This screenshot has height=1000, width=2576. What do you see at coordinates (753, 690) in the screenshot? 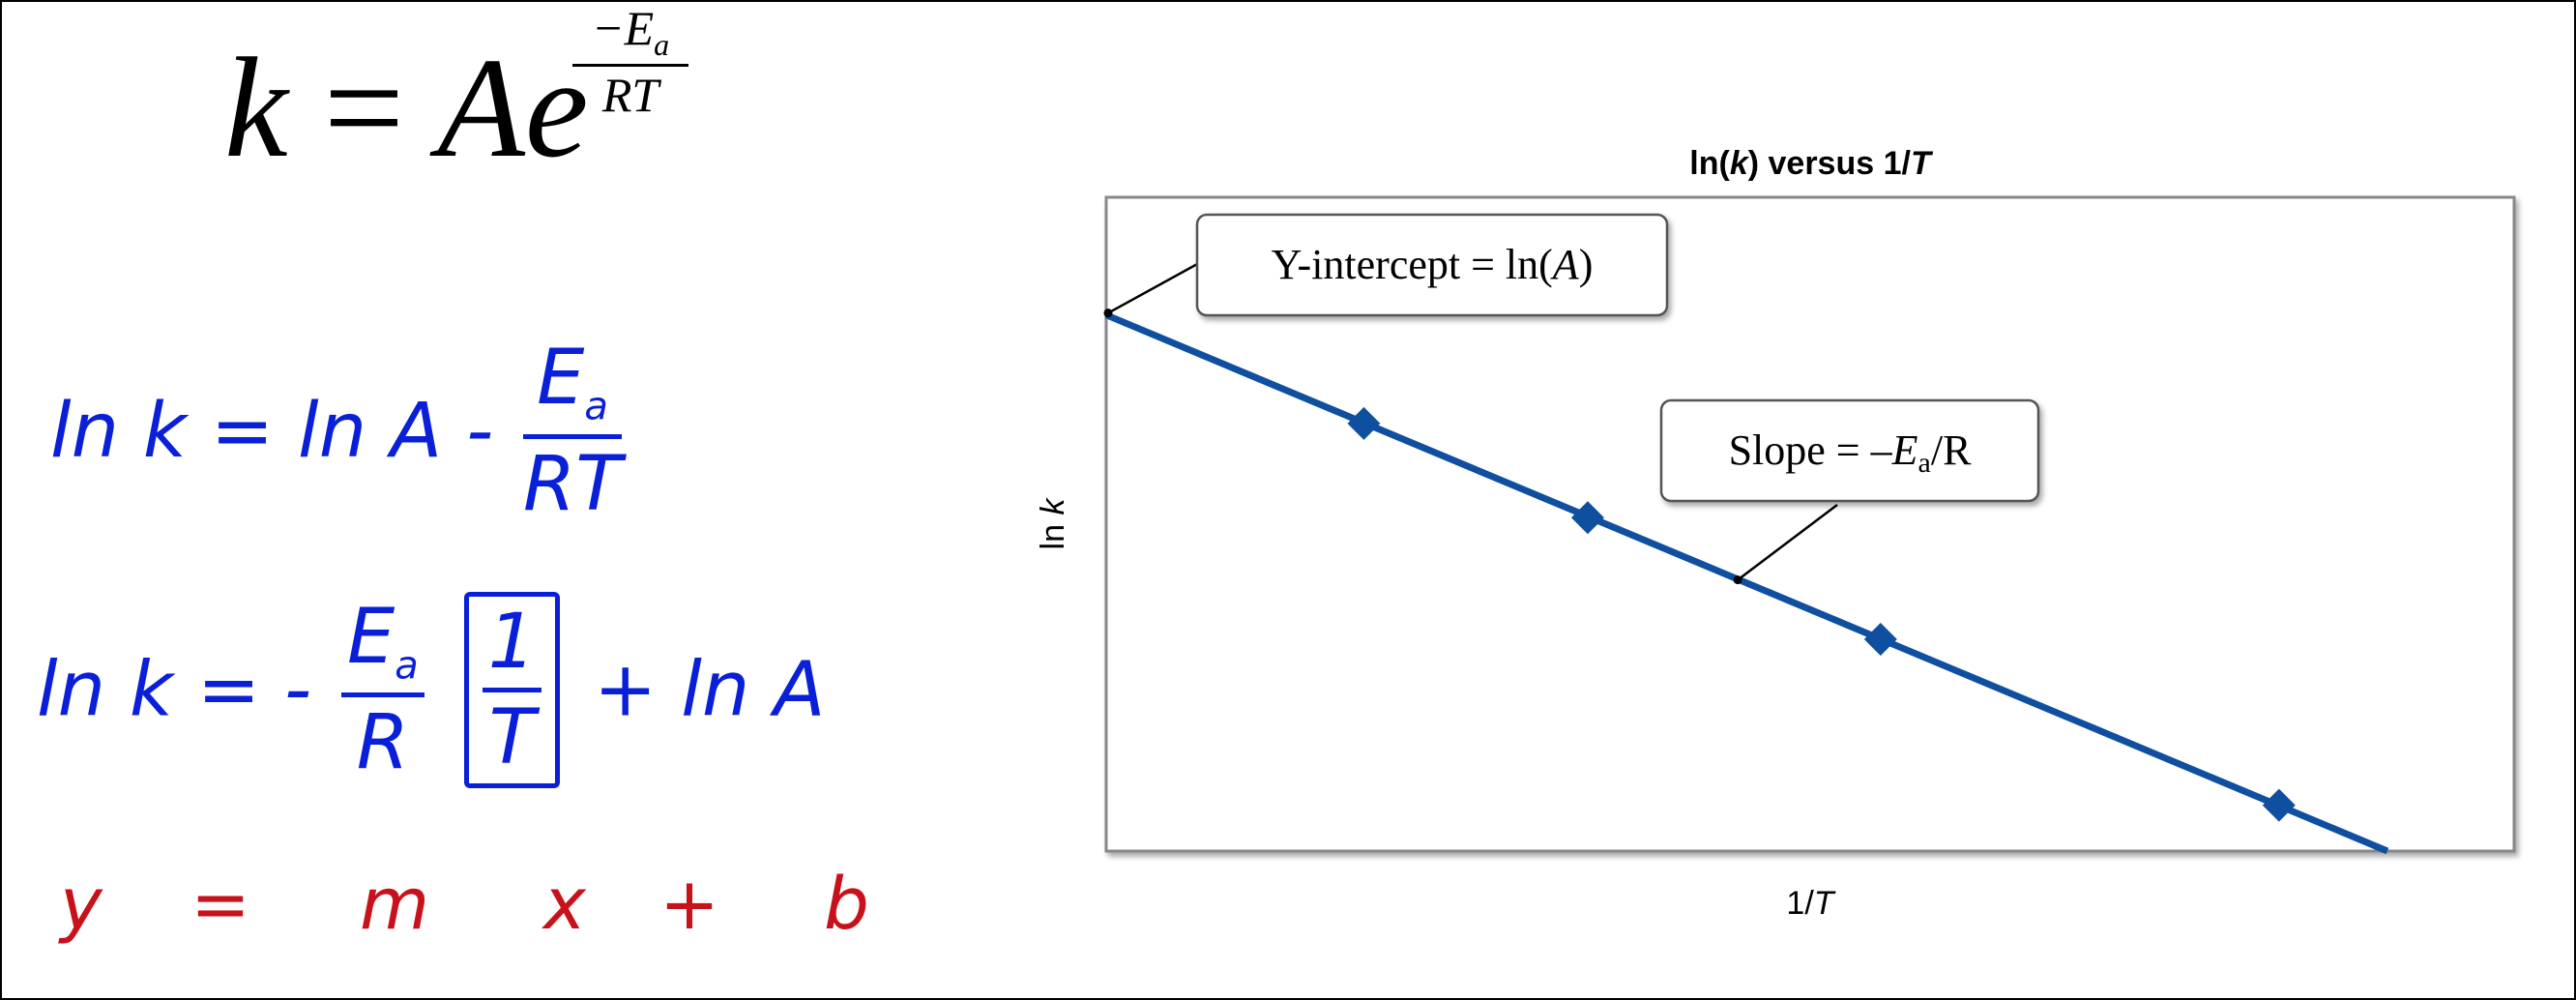
I see `linear-eq-ln-a: ln A` at bounding box center [753, 690].